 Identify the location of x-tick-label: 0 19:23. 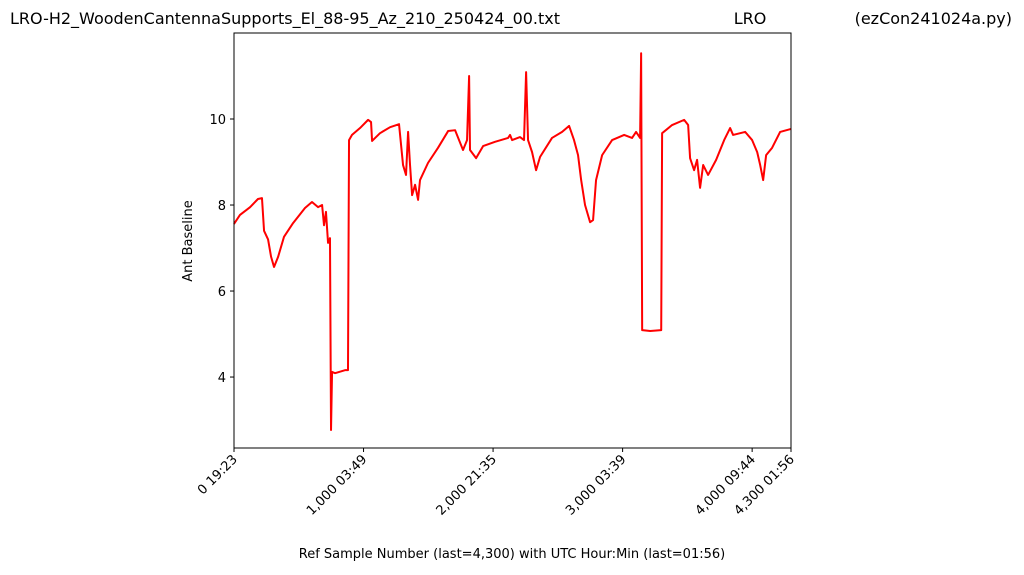
(218, 475).